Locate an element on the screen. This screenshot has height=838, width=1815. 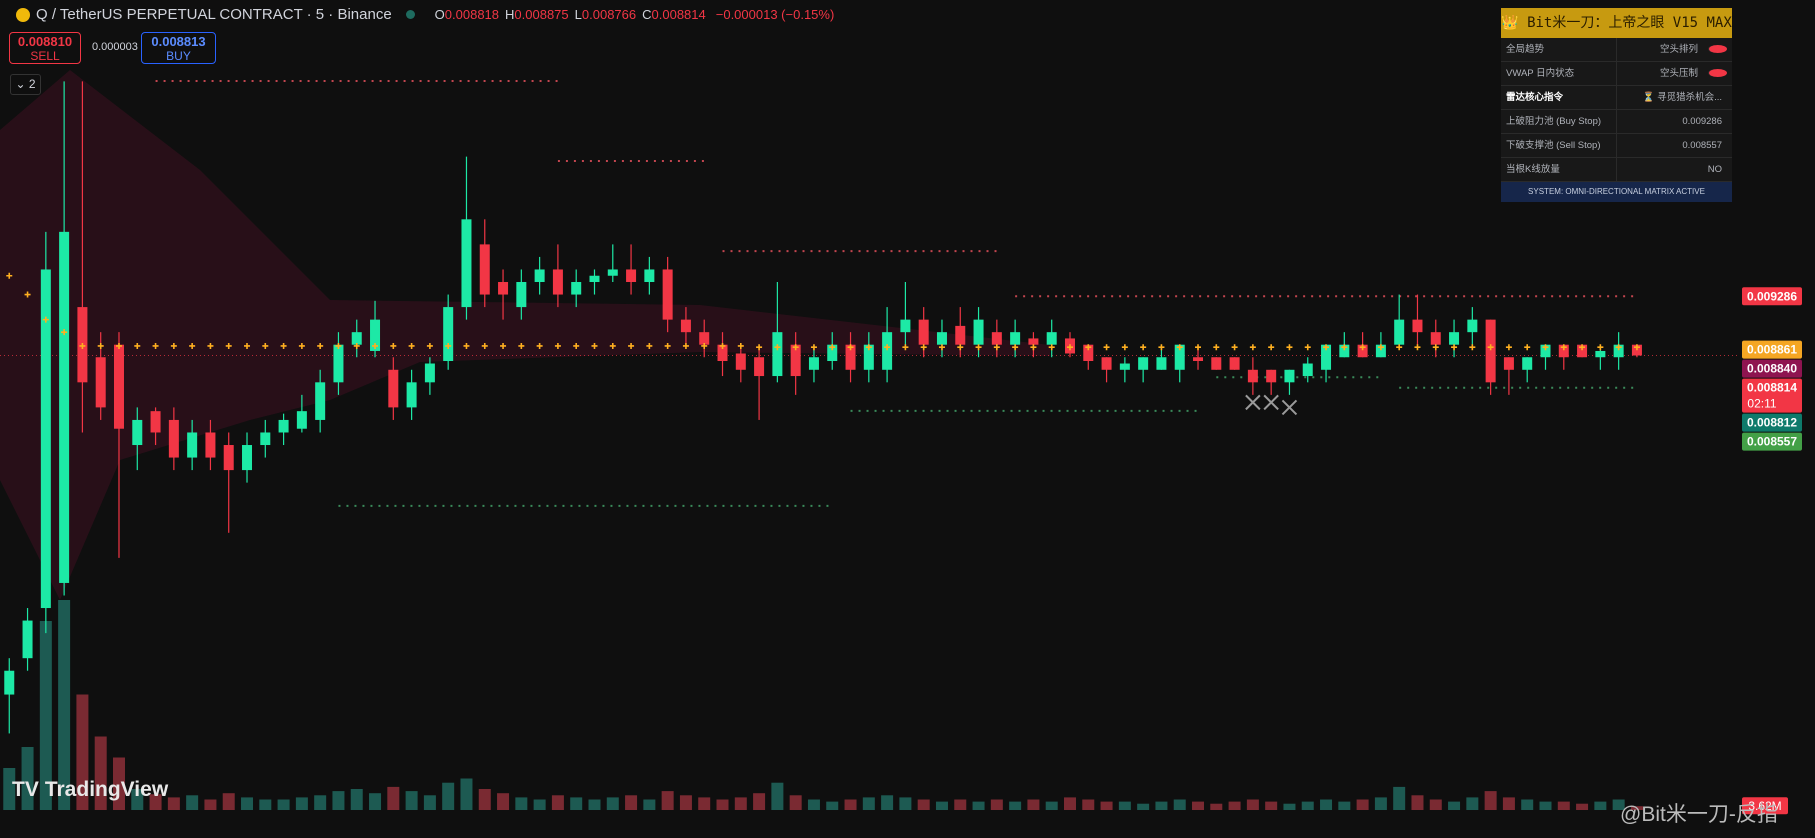
panel-title-text: Bit米一刀：上帝之眼 V15 MAX is located at coordinates (1629, 23).